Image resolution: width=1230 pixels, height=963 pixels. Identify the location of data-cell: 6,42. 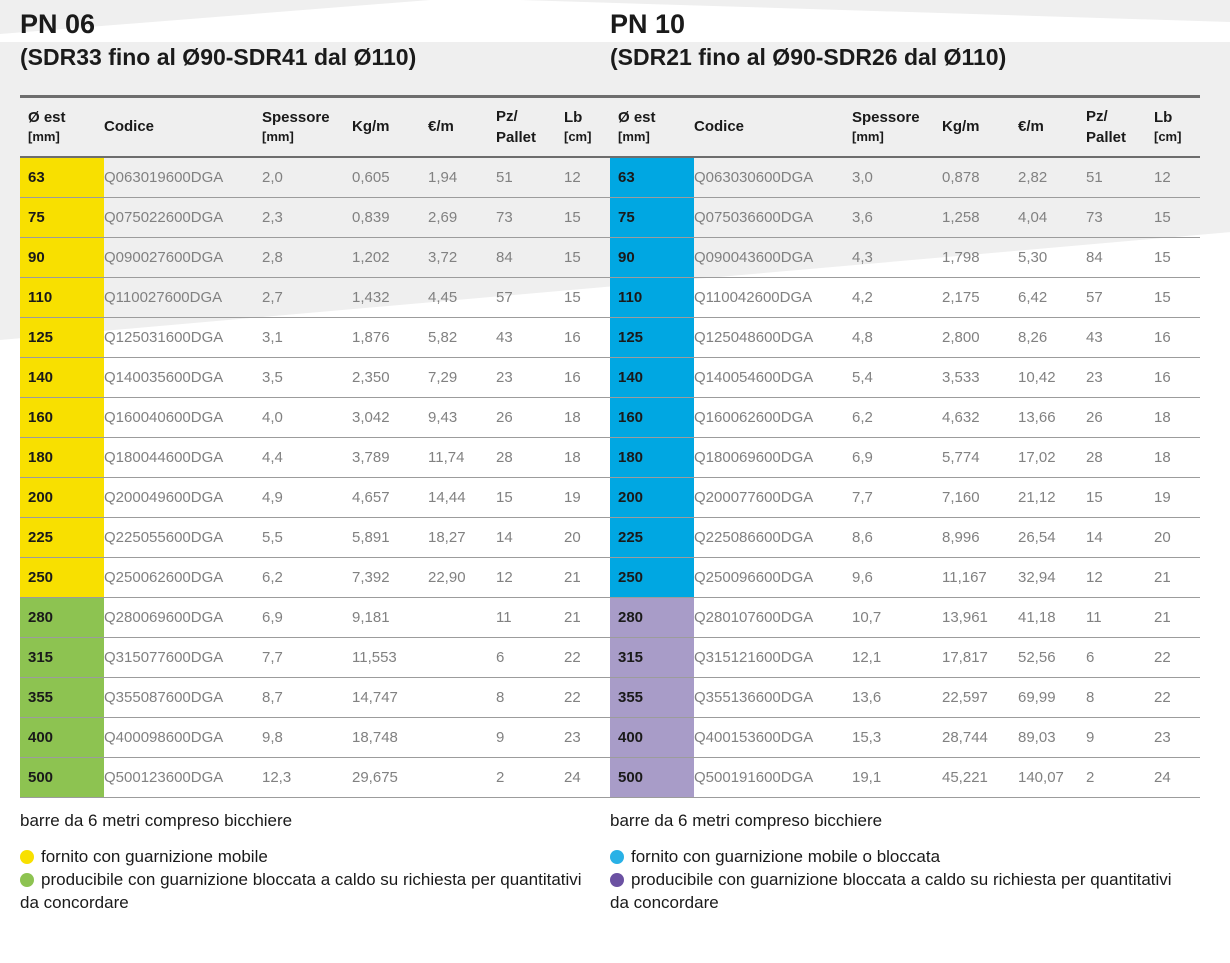
(1052, 297).